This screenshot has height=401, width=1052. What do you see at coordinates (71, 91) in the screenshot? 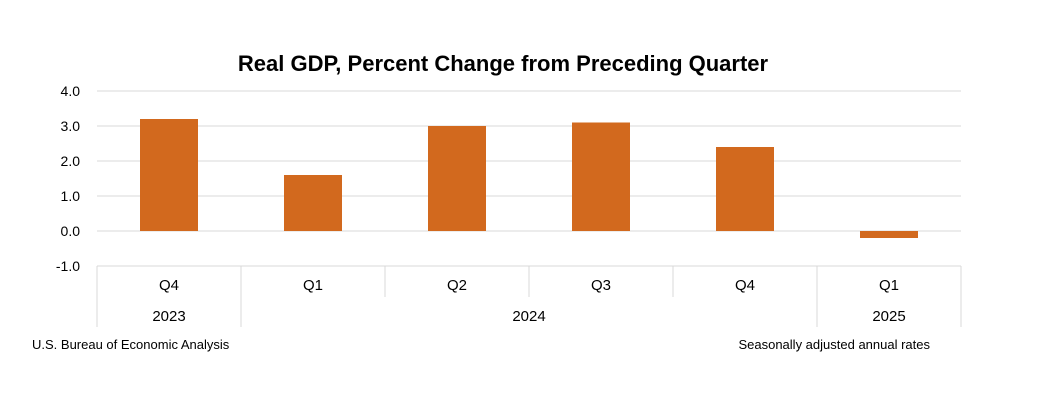
I see `y-tick-label: 4.0` at bounding box center [71, 91].